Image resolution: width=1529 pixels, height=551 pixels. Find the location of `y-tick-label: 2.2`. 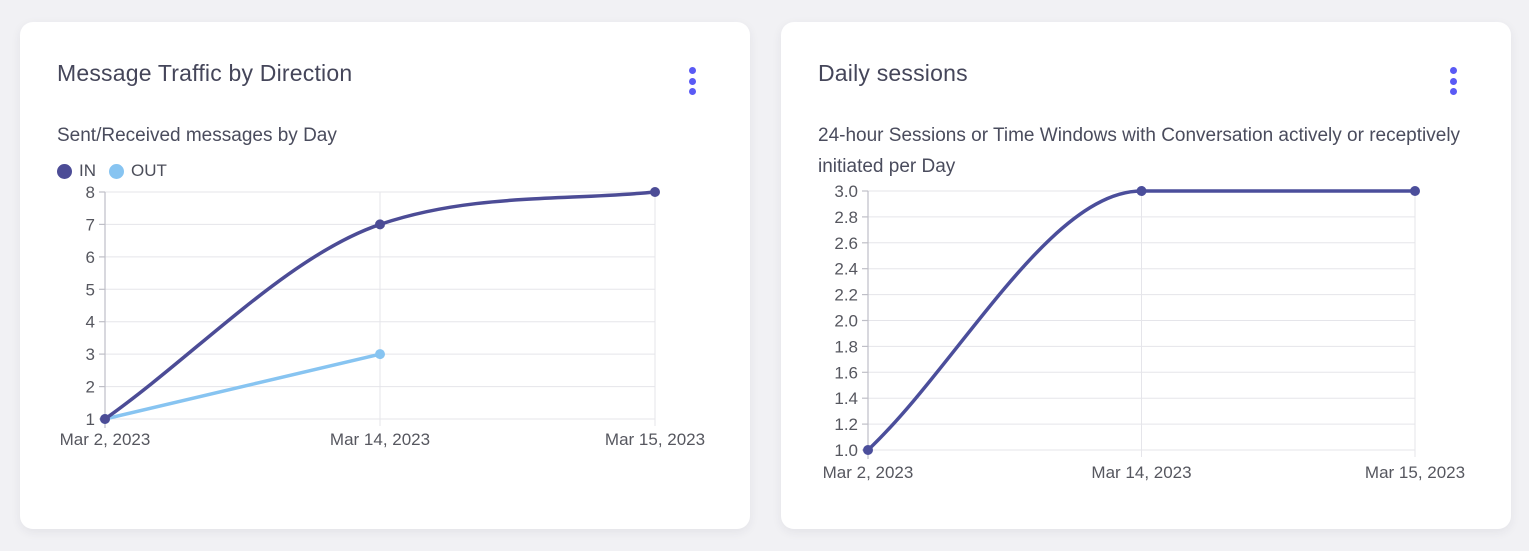

y-tick-label: 2.2 is located at coordinates (846, 295).